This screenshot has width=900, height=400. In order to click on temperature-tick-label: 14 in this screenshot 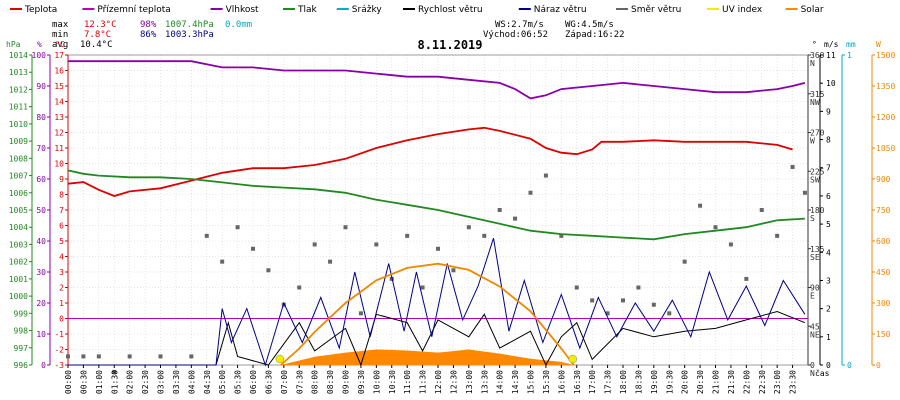, I will do `click(59, 102)`.